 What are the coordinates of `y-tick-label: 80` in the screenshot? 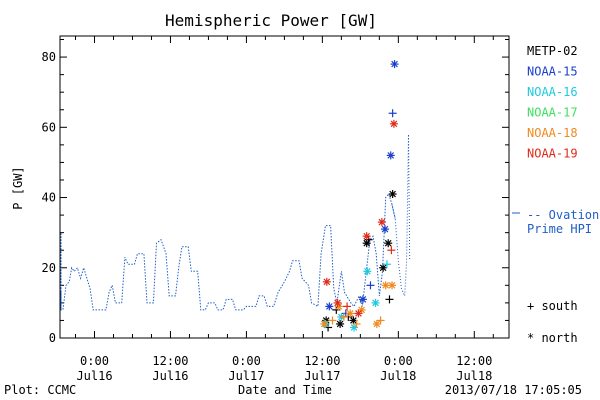 It's located at (49, 57).